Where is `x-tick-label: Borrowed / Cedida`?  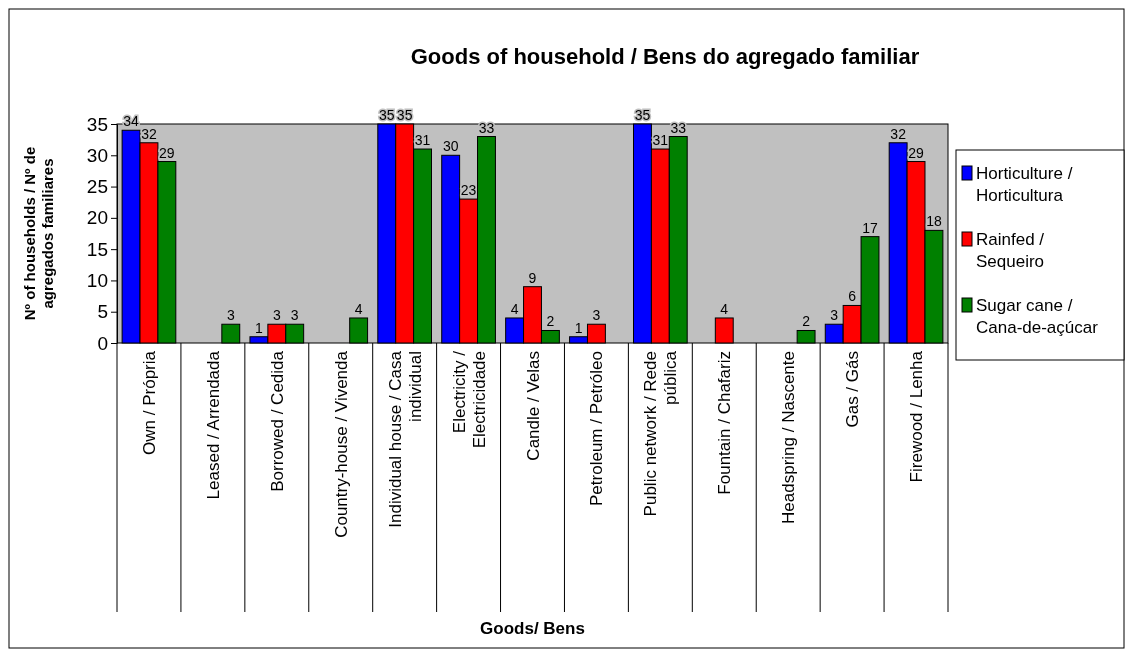
x-tick-label: Borrowed / Cedida is located at coordinates (277, 421).